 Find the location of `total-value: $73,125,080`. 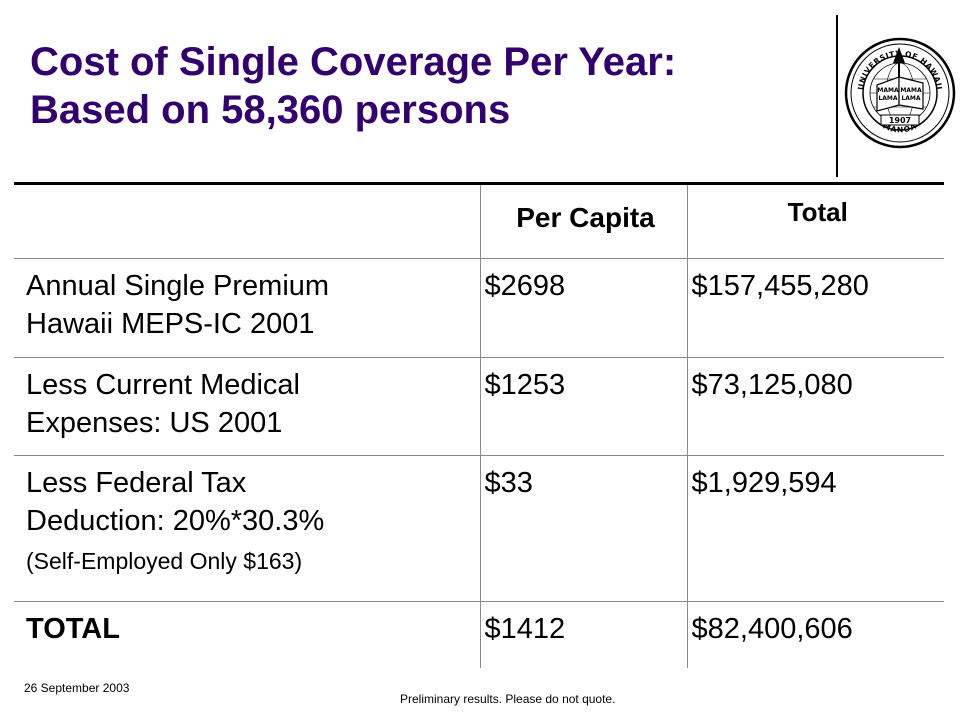

total-value: $73,125,080 is located at coordinates (815, 406).